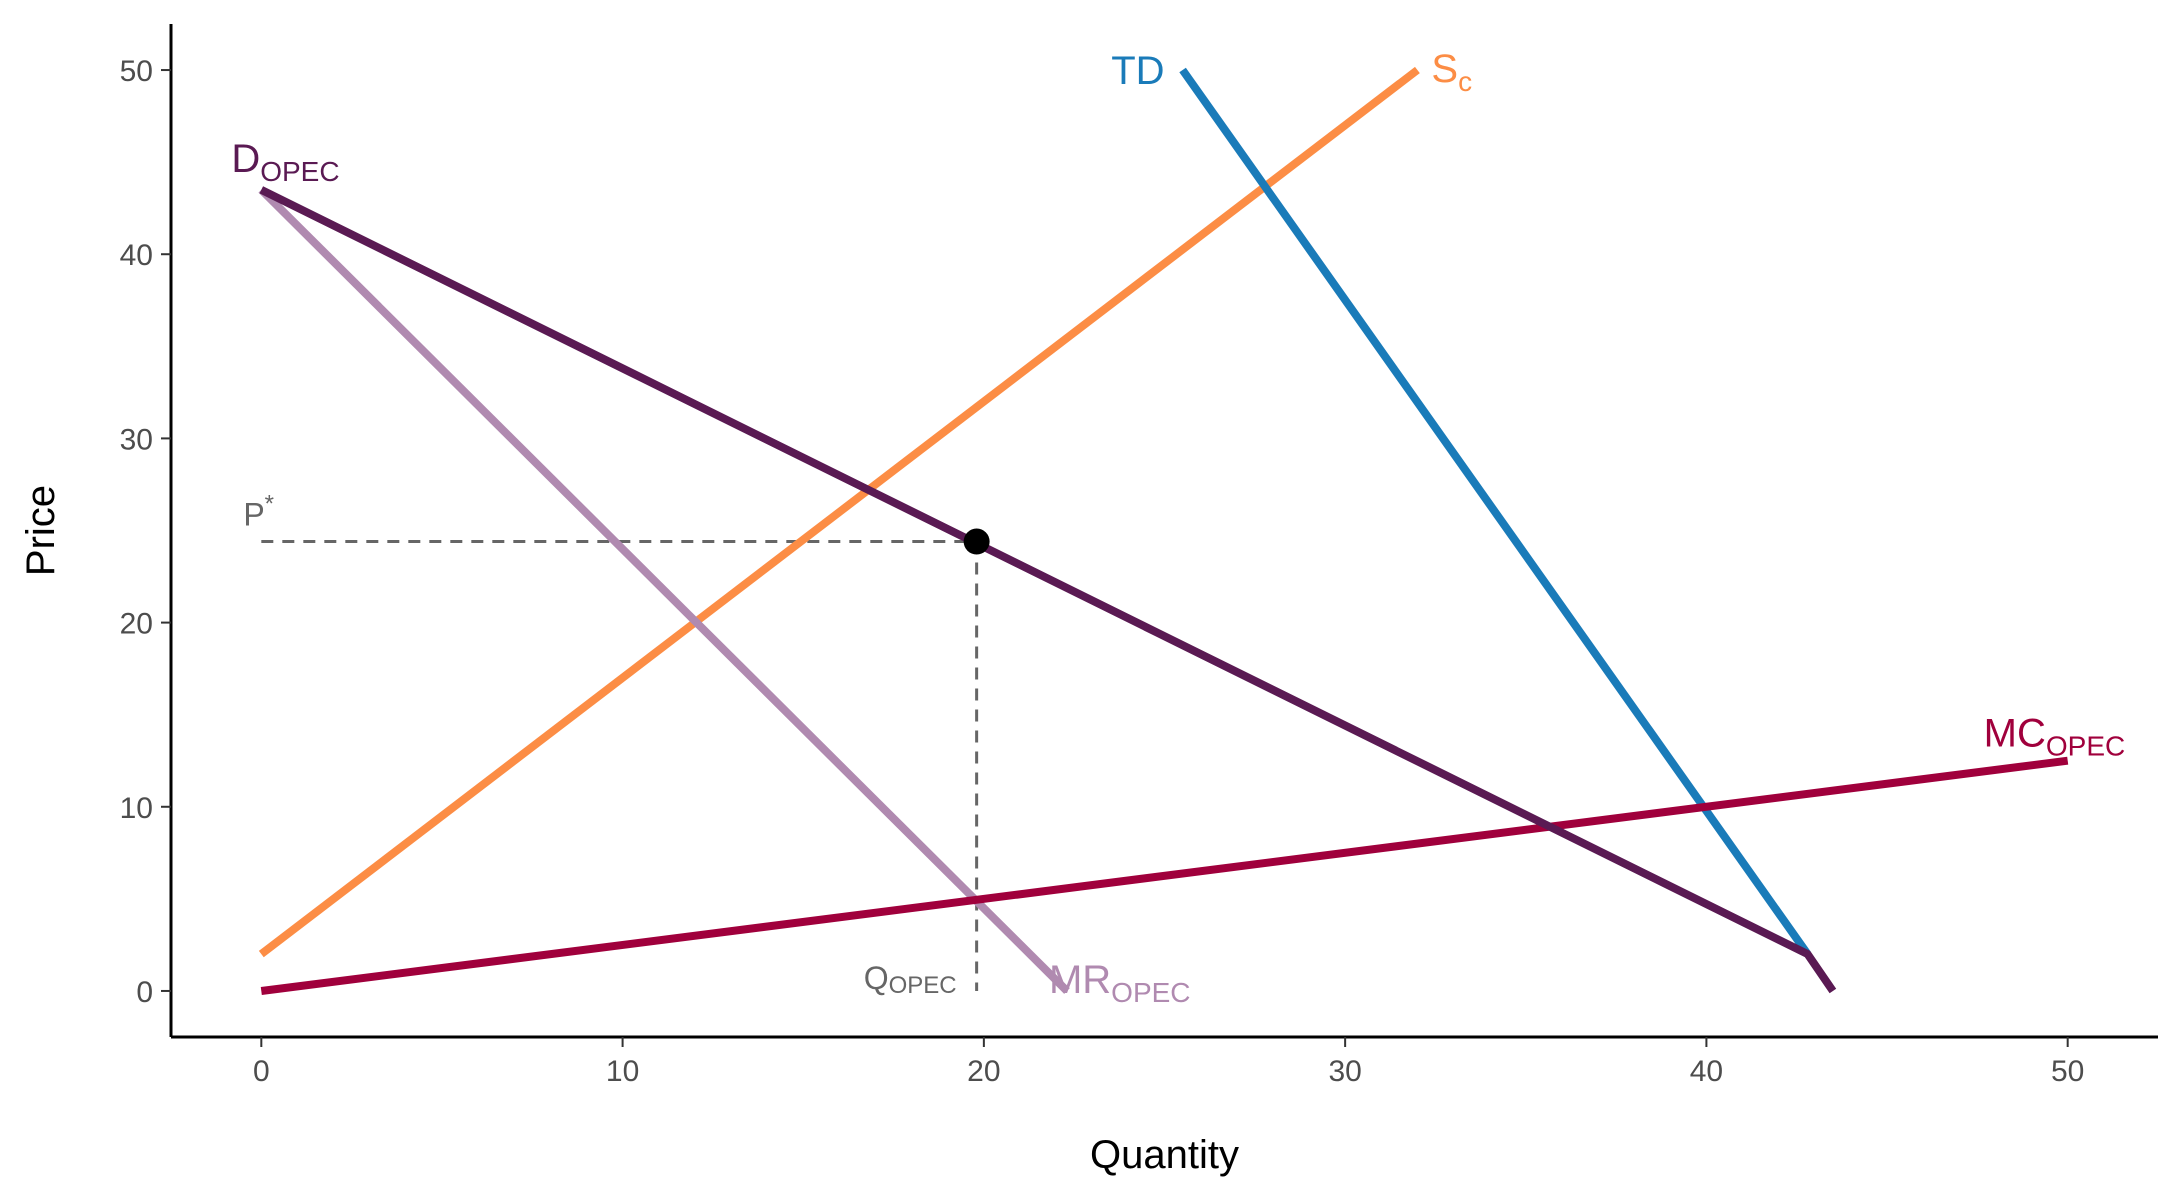 This screenshot has height=1200, width=2175. Describe the element at coordinates (41, 530) in the screenshot. I see `y-axis-title: Price` at that location.